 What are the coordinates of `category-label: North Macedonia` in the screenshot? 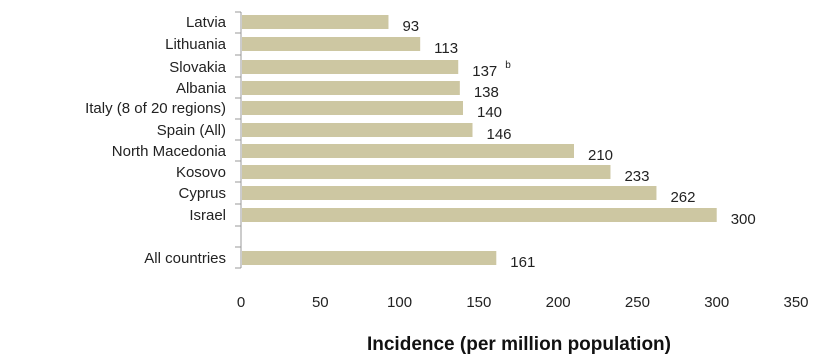 It's located at (169, 151).